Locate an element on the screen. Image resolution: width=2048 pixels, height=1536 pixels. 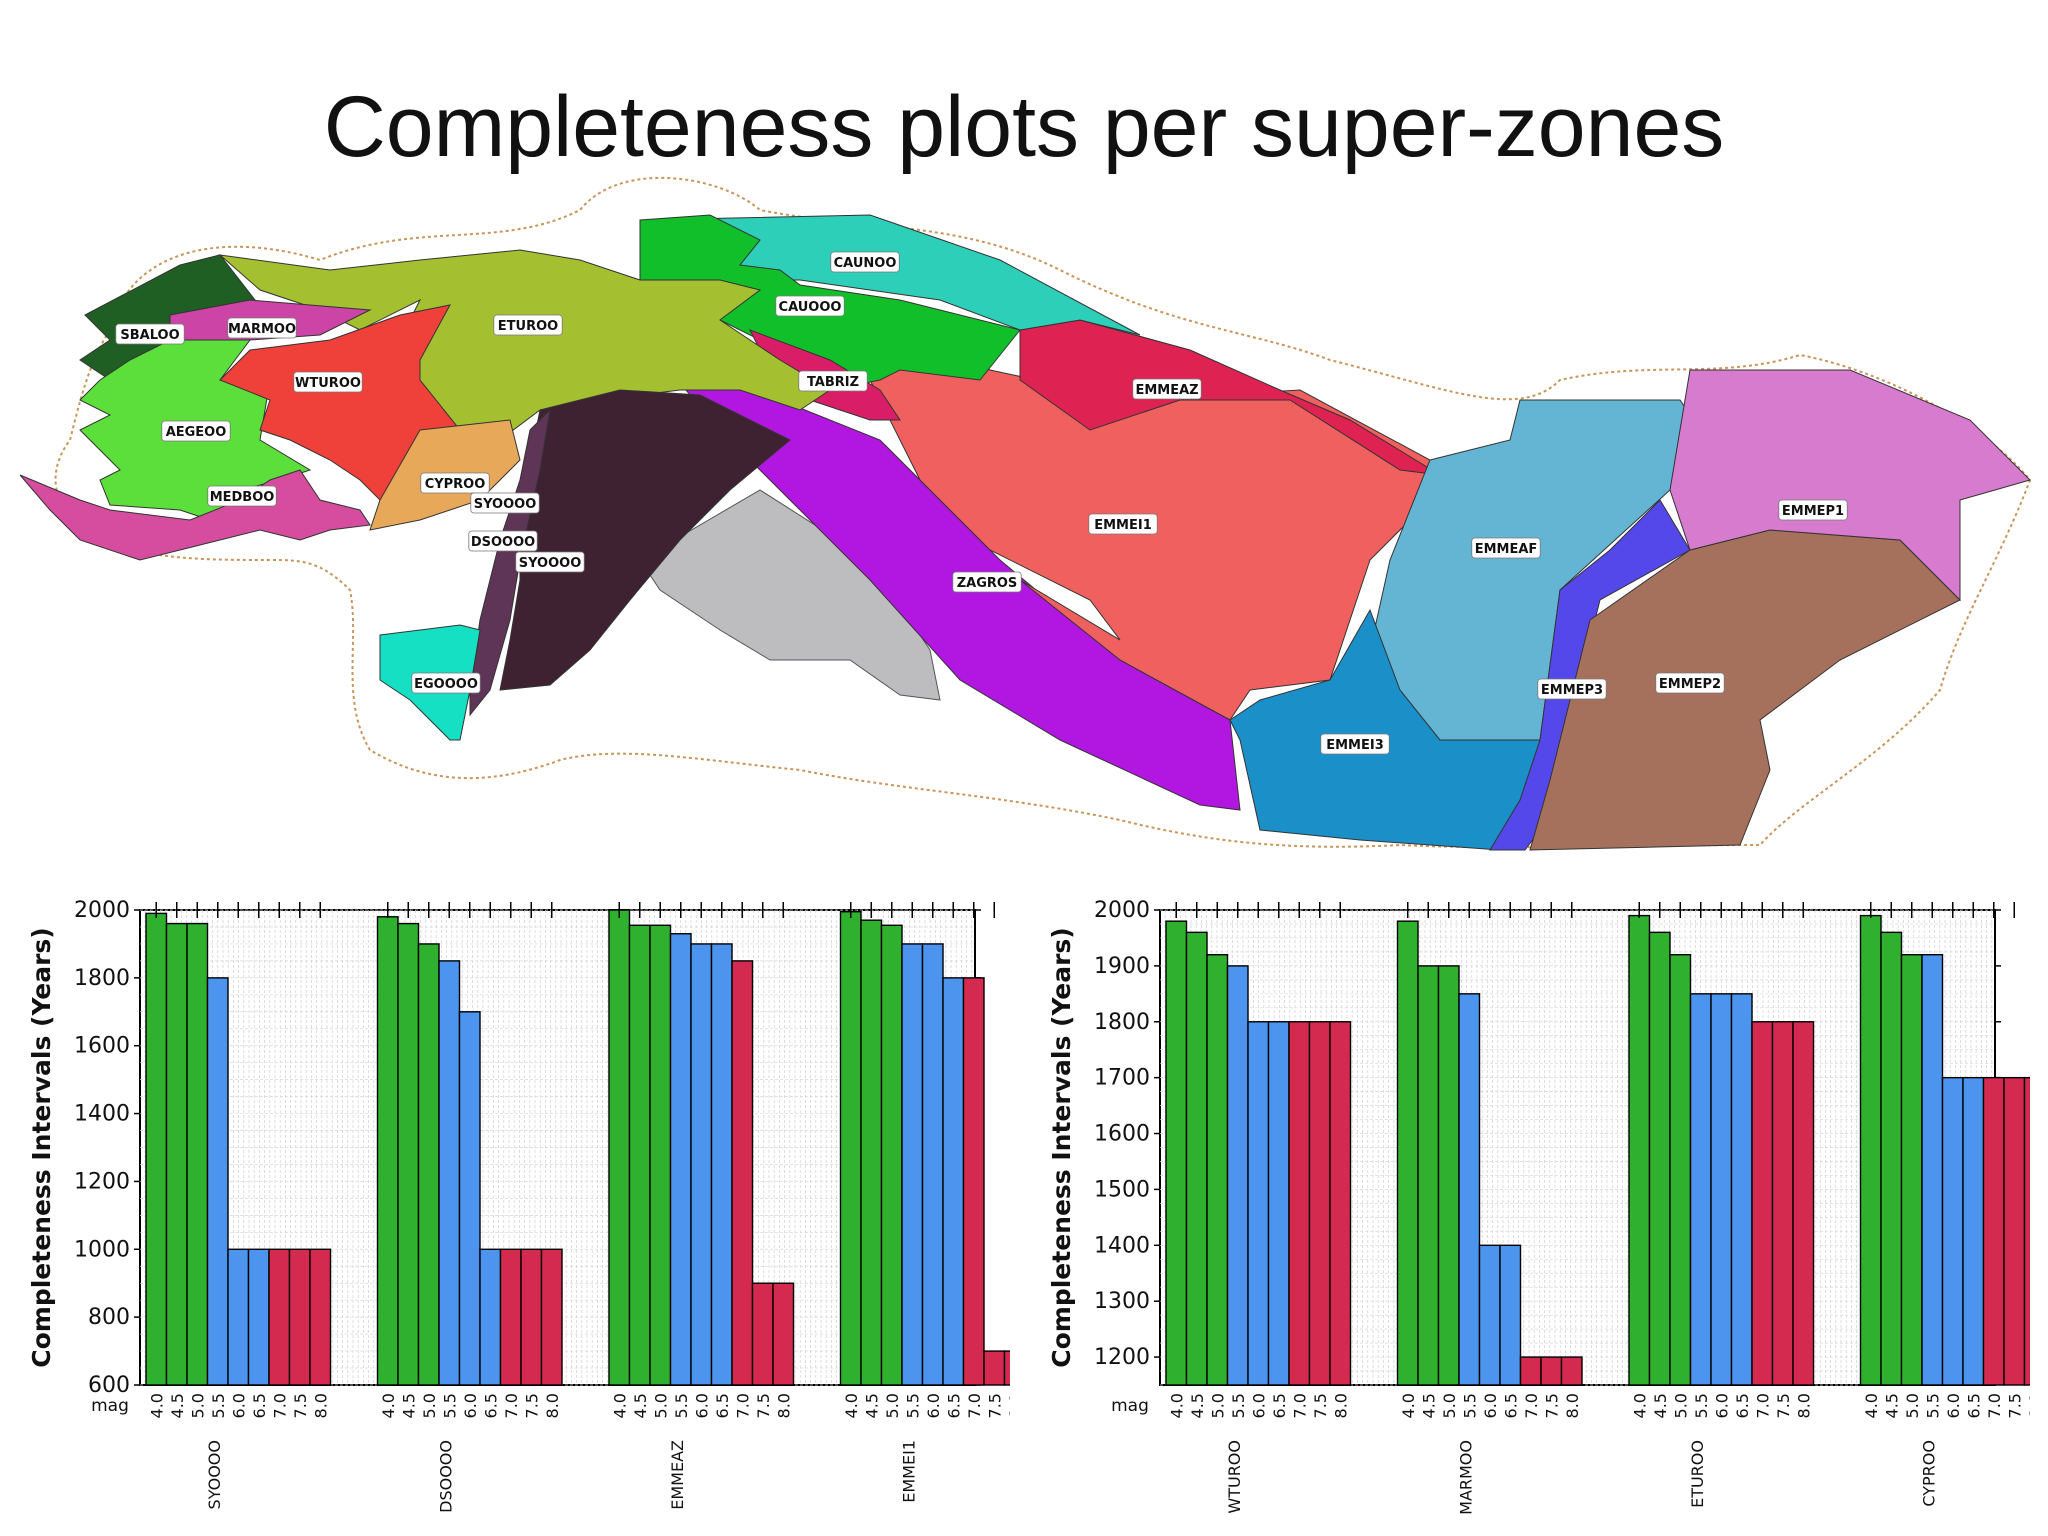
svg-text: SBALOO is located at coordinates (149, 335).